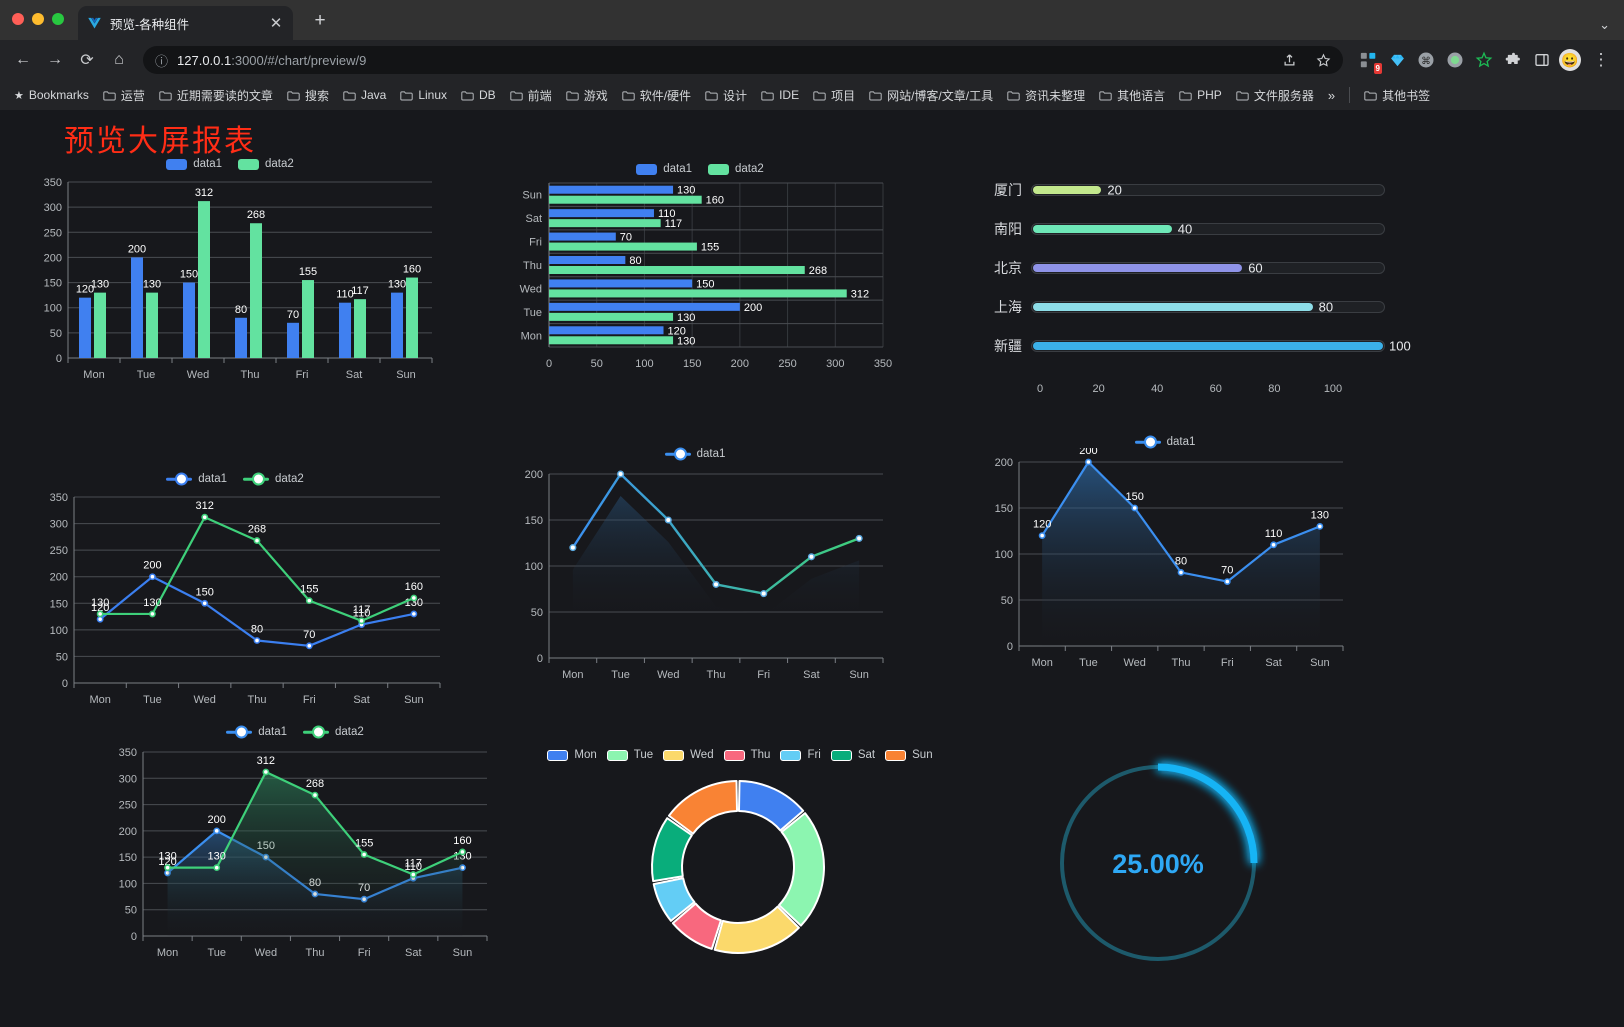  What do you see at coordinates (1289, 60) in the screenshot?
I see `share-icon` at bounding box center [1289, 60].